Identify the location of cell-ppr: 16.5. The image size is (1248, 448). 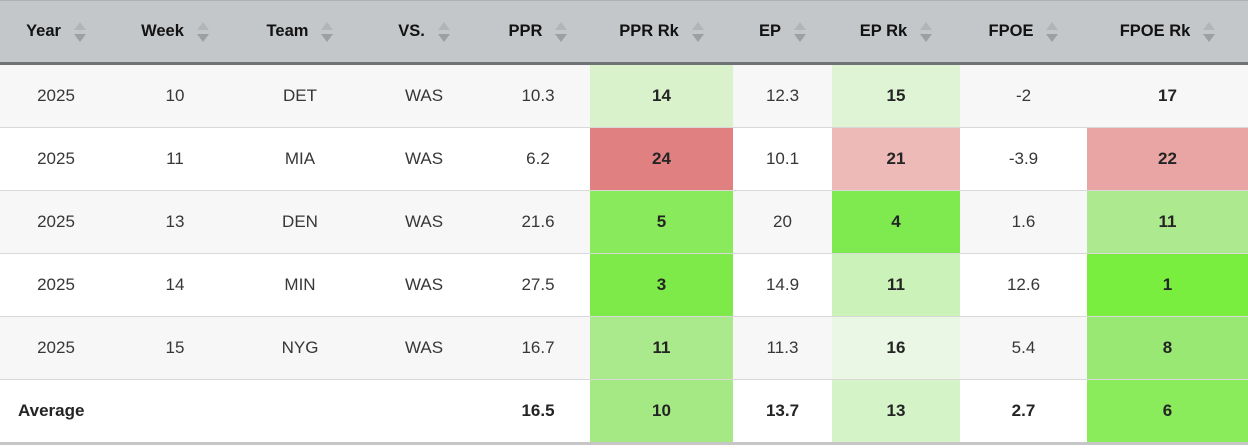
(538, 412).